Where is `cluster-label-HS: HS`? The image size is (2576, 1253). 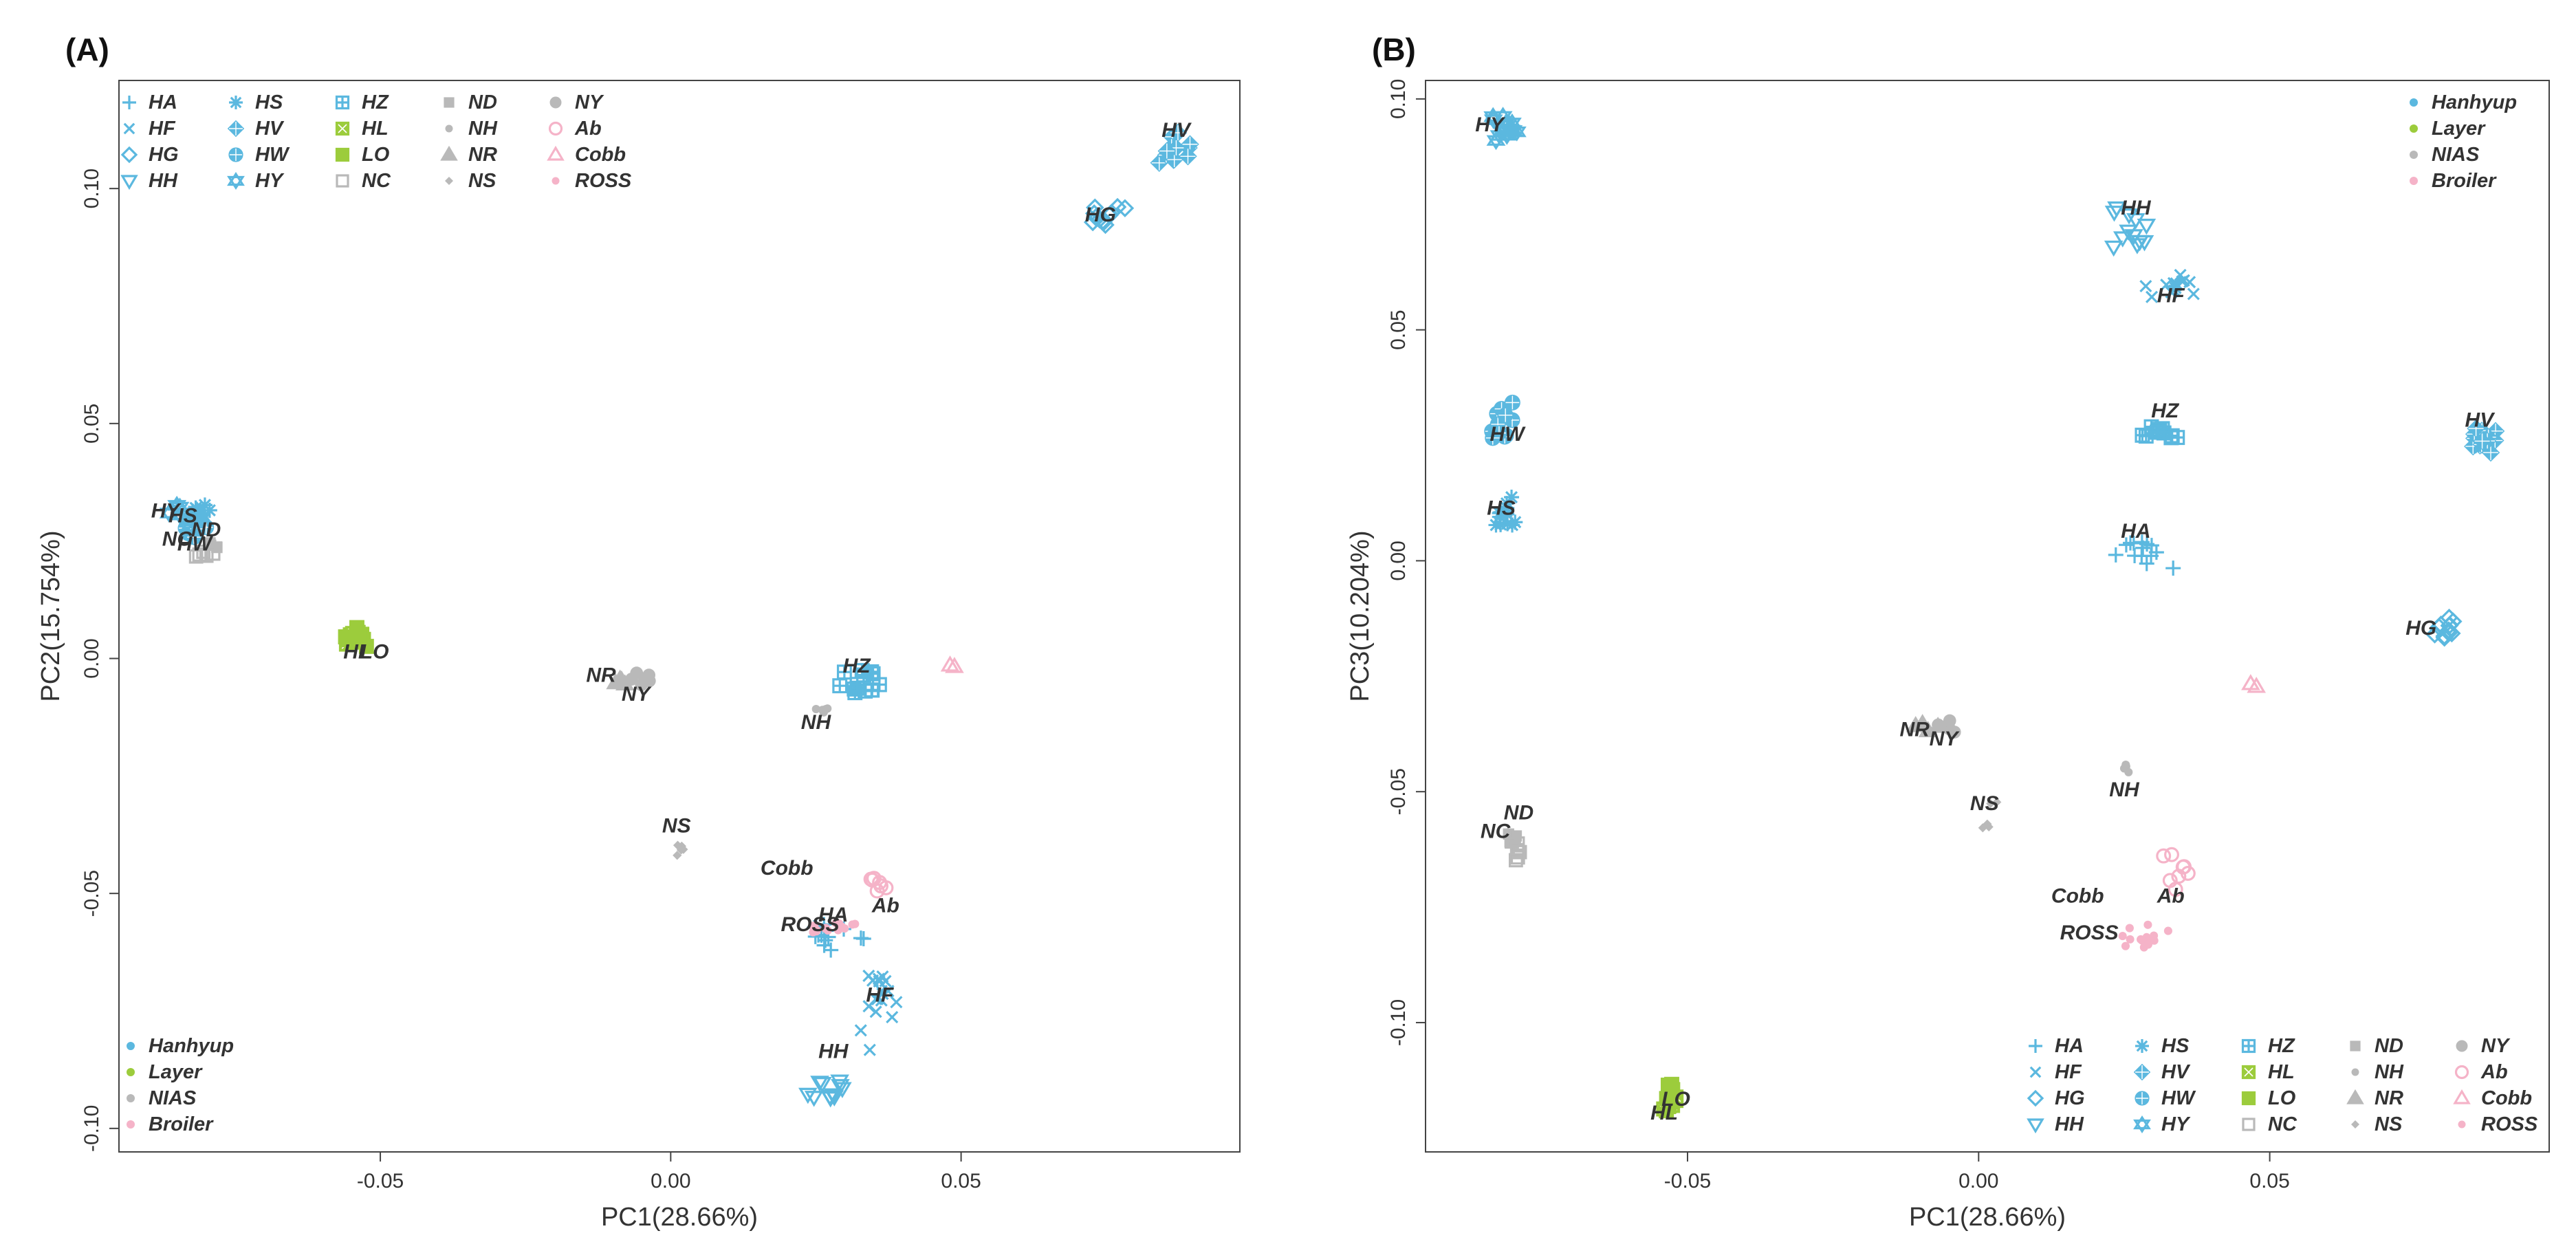 cluster-label-HS: HS is located at coordinates (182, 515).